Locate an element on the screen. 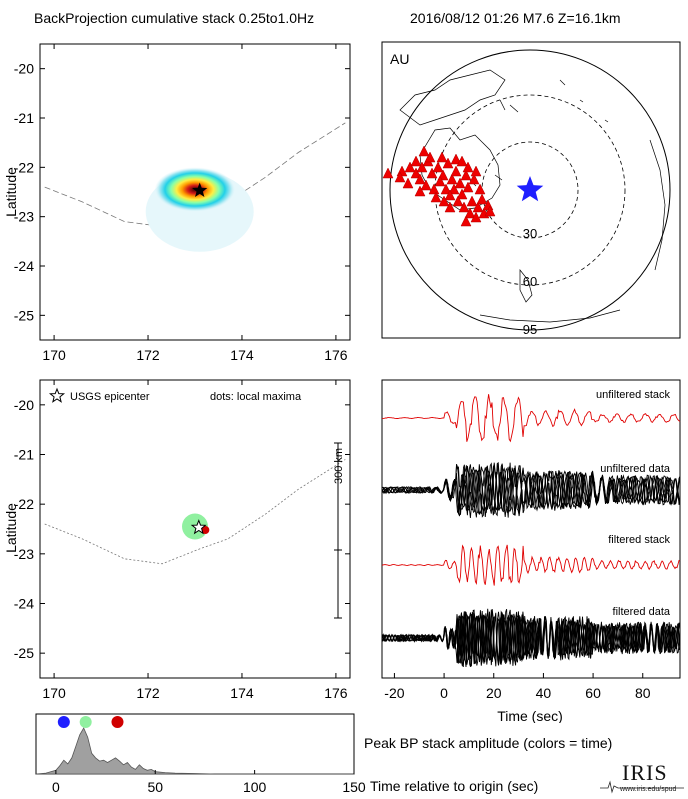 The height and width of the screenshot is (799, 688). amplitude-xtick: 100 is located at coordinates (255, 787).